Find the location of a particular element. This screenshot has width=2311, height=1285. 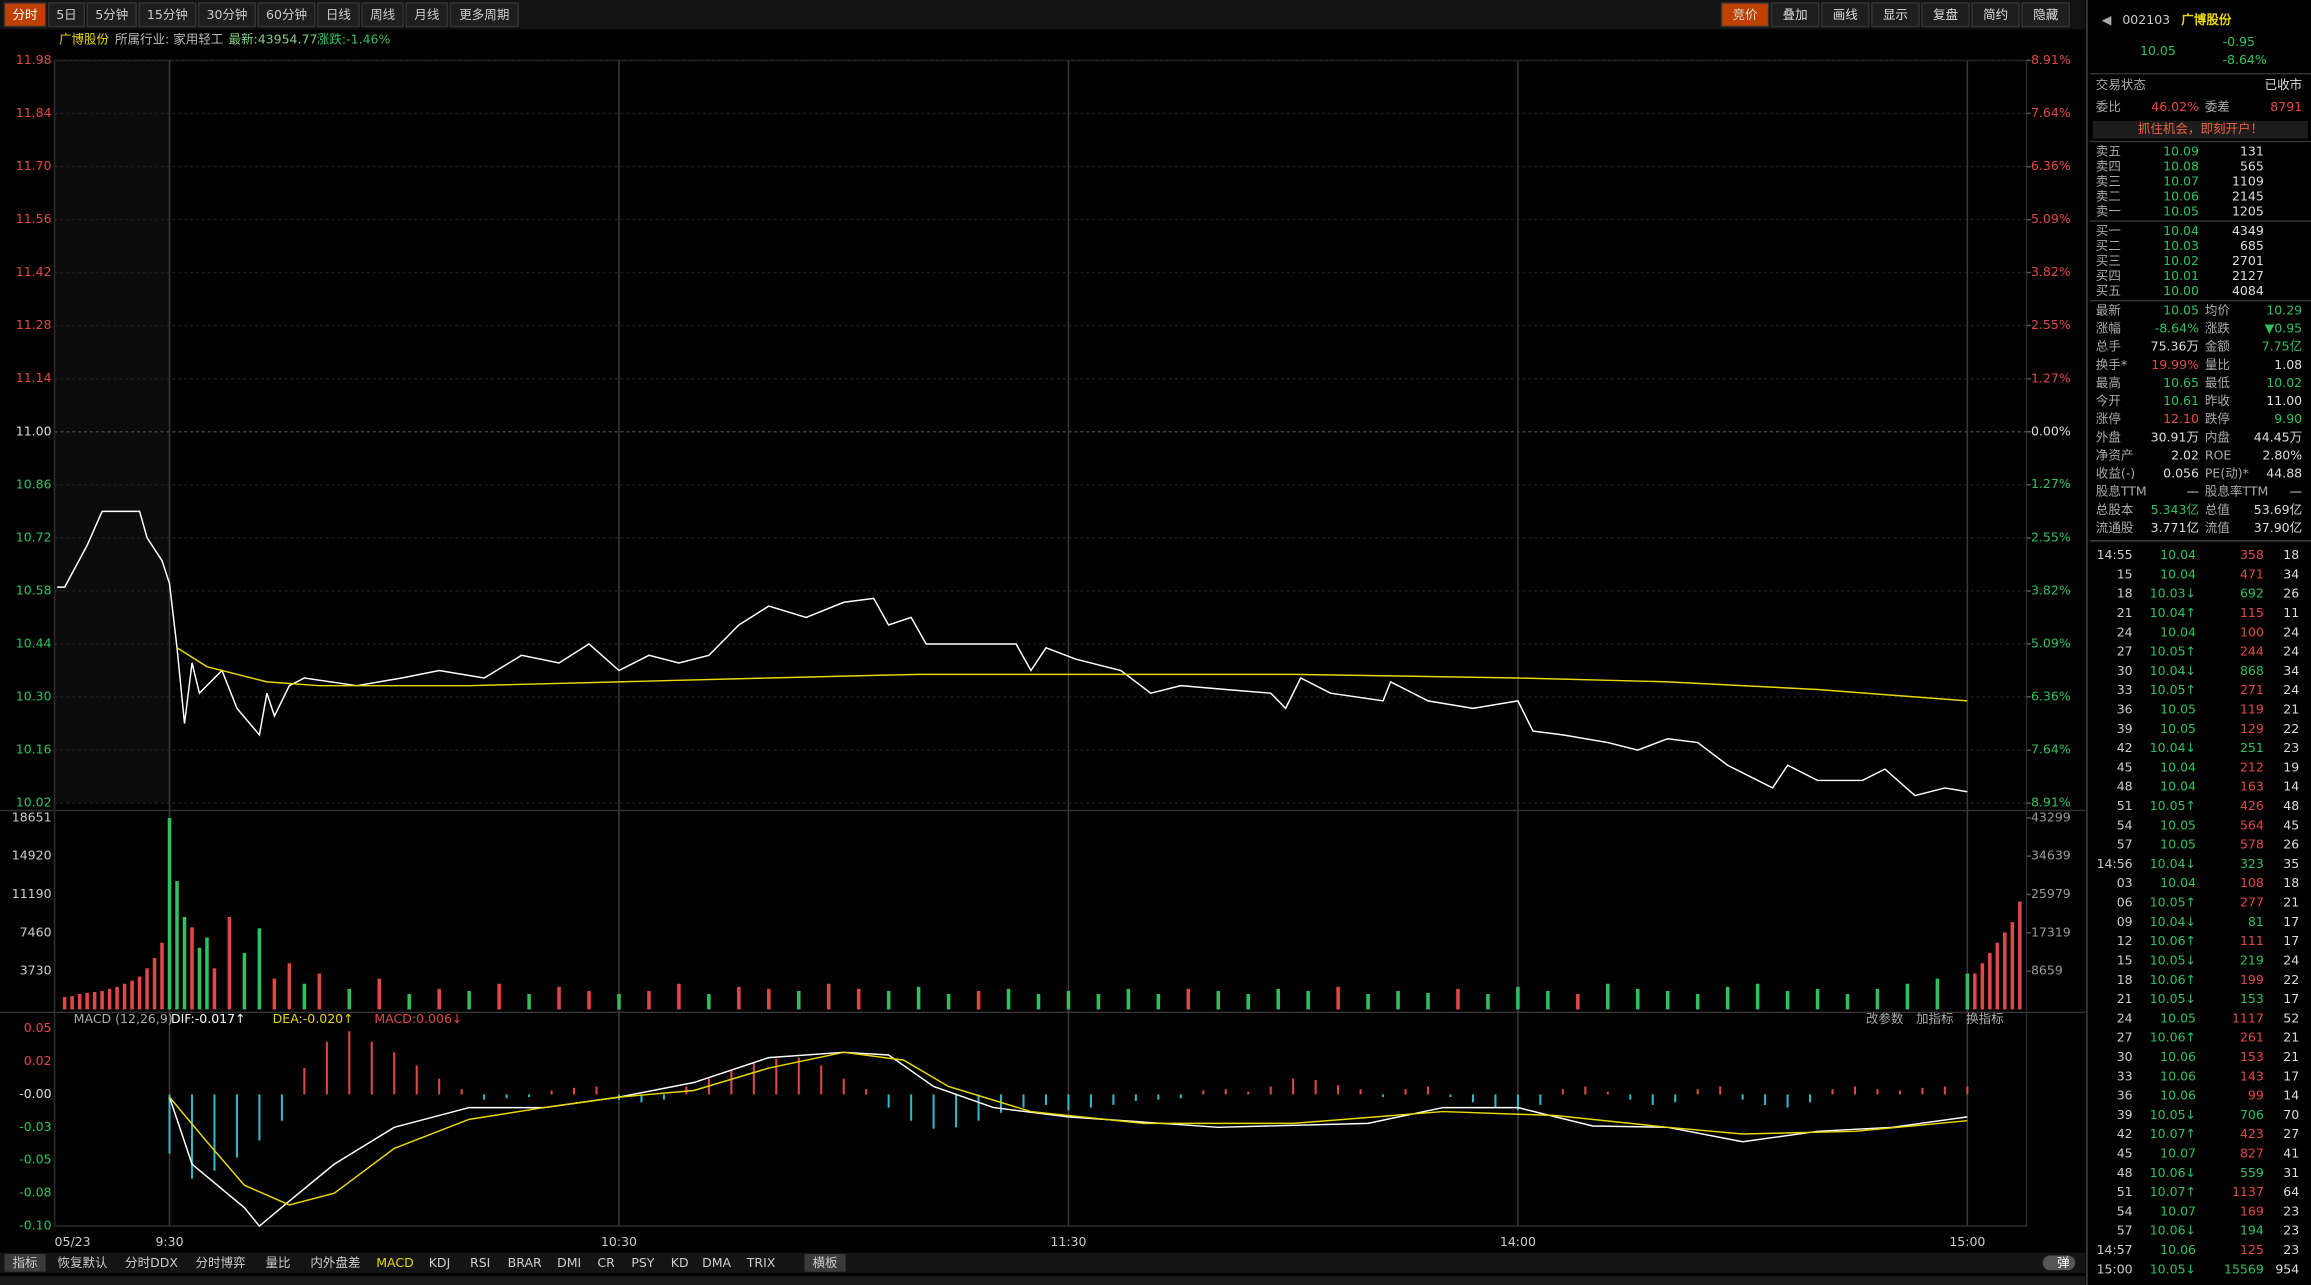

tool-label: 简约 is located at coordinates (1995, 14).